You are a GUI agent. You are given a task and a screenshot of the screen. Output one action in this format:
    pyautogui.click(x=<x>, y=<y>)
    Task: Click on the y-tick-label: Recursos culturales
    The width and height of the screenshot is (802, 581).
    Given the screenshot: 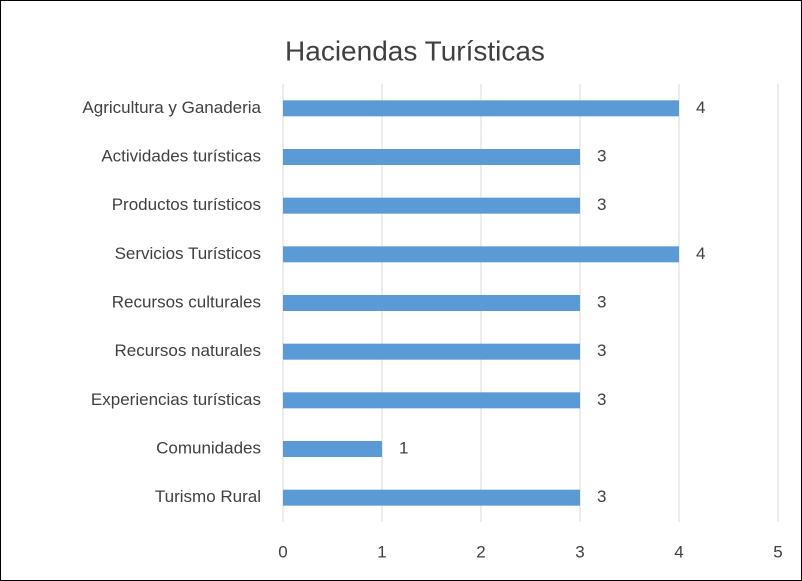 What is the action you would take?
    pyautogui.click(x=186, y=301)
    